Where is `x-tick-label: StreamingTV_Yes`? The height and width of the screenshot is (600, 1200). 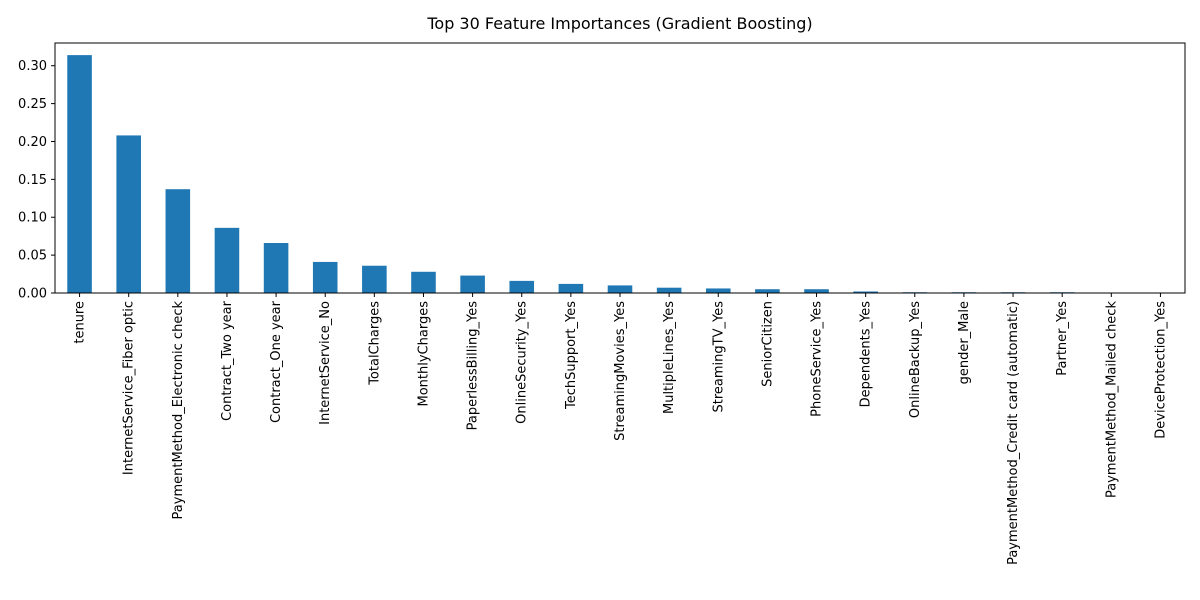 x-tick-label: StreamingTV_Yes is located at coordinates (718, 357).